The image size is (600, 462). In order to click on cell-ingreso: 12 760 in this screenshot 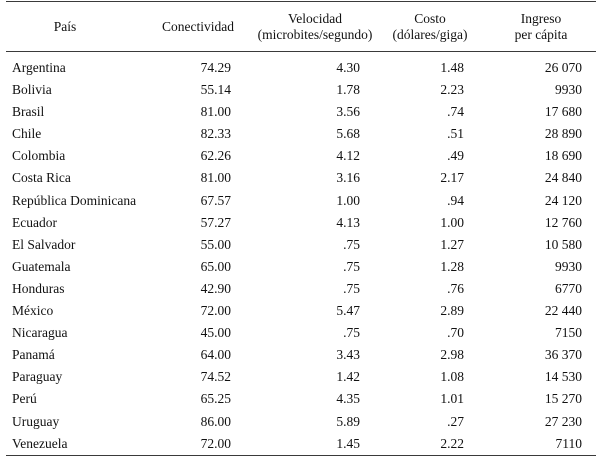, I will do `click(563, 222)`.